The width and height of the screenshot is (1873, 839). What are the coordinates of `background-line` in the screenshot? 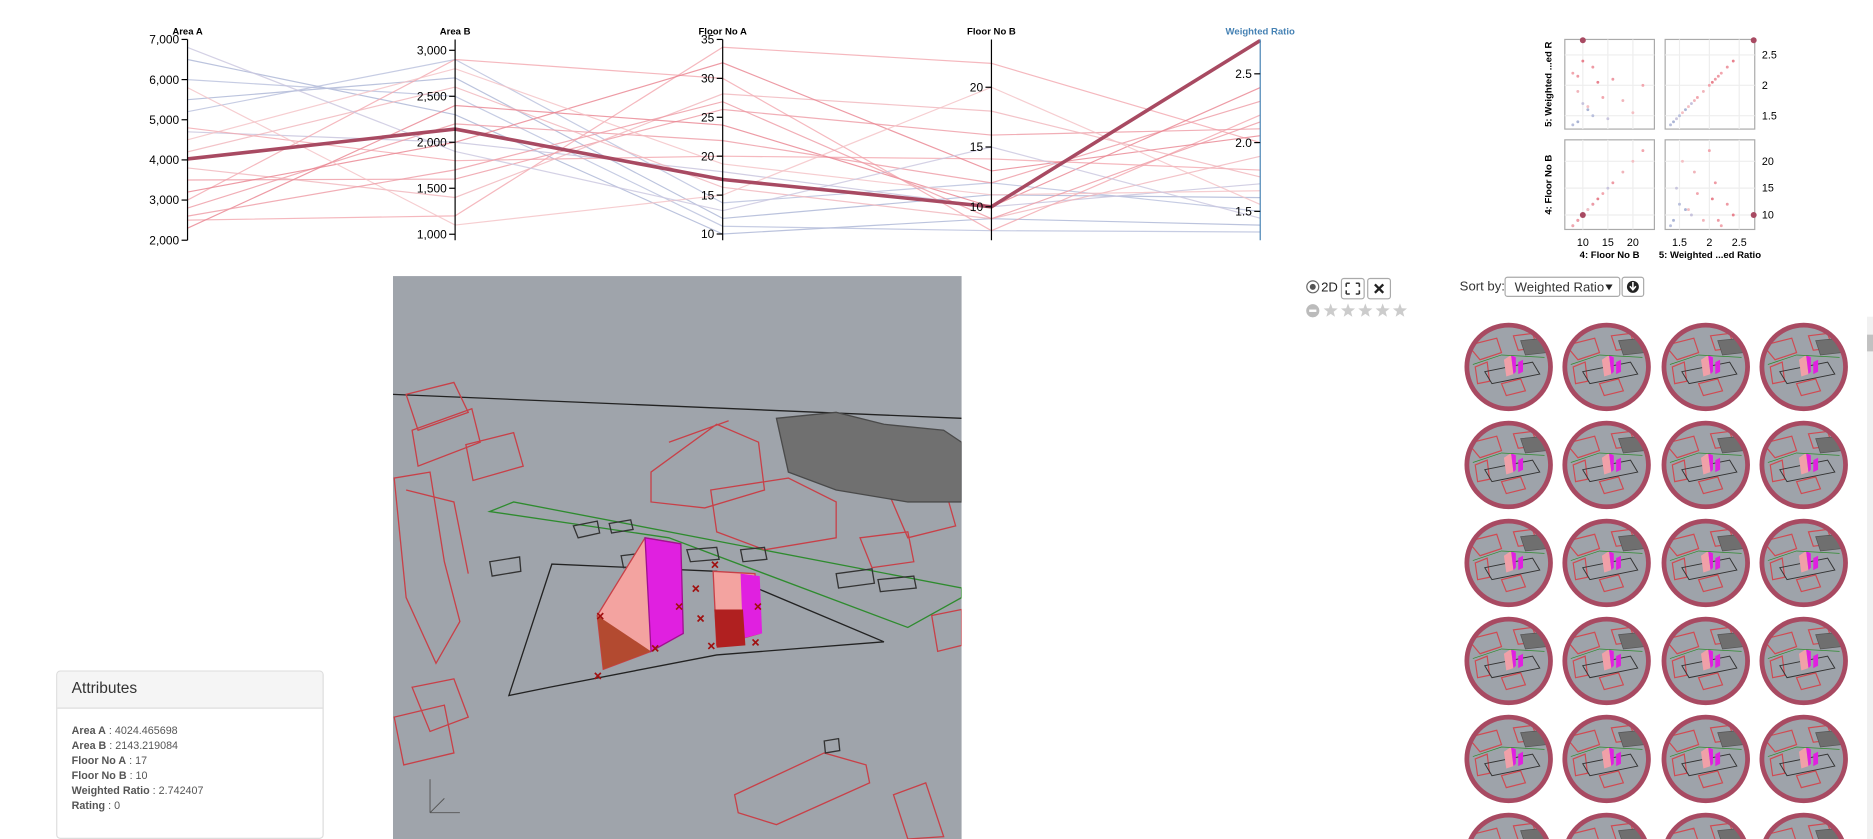 It's located at (724, 145).